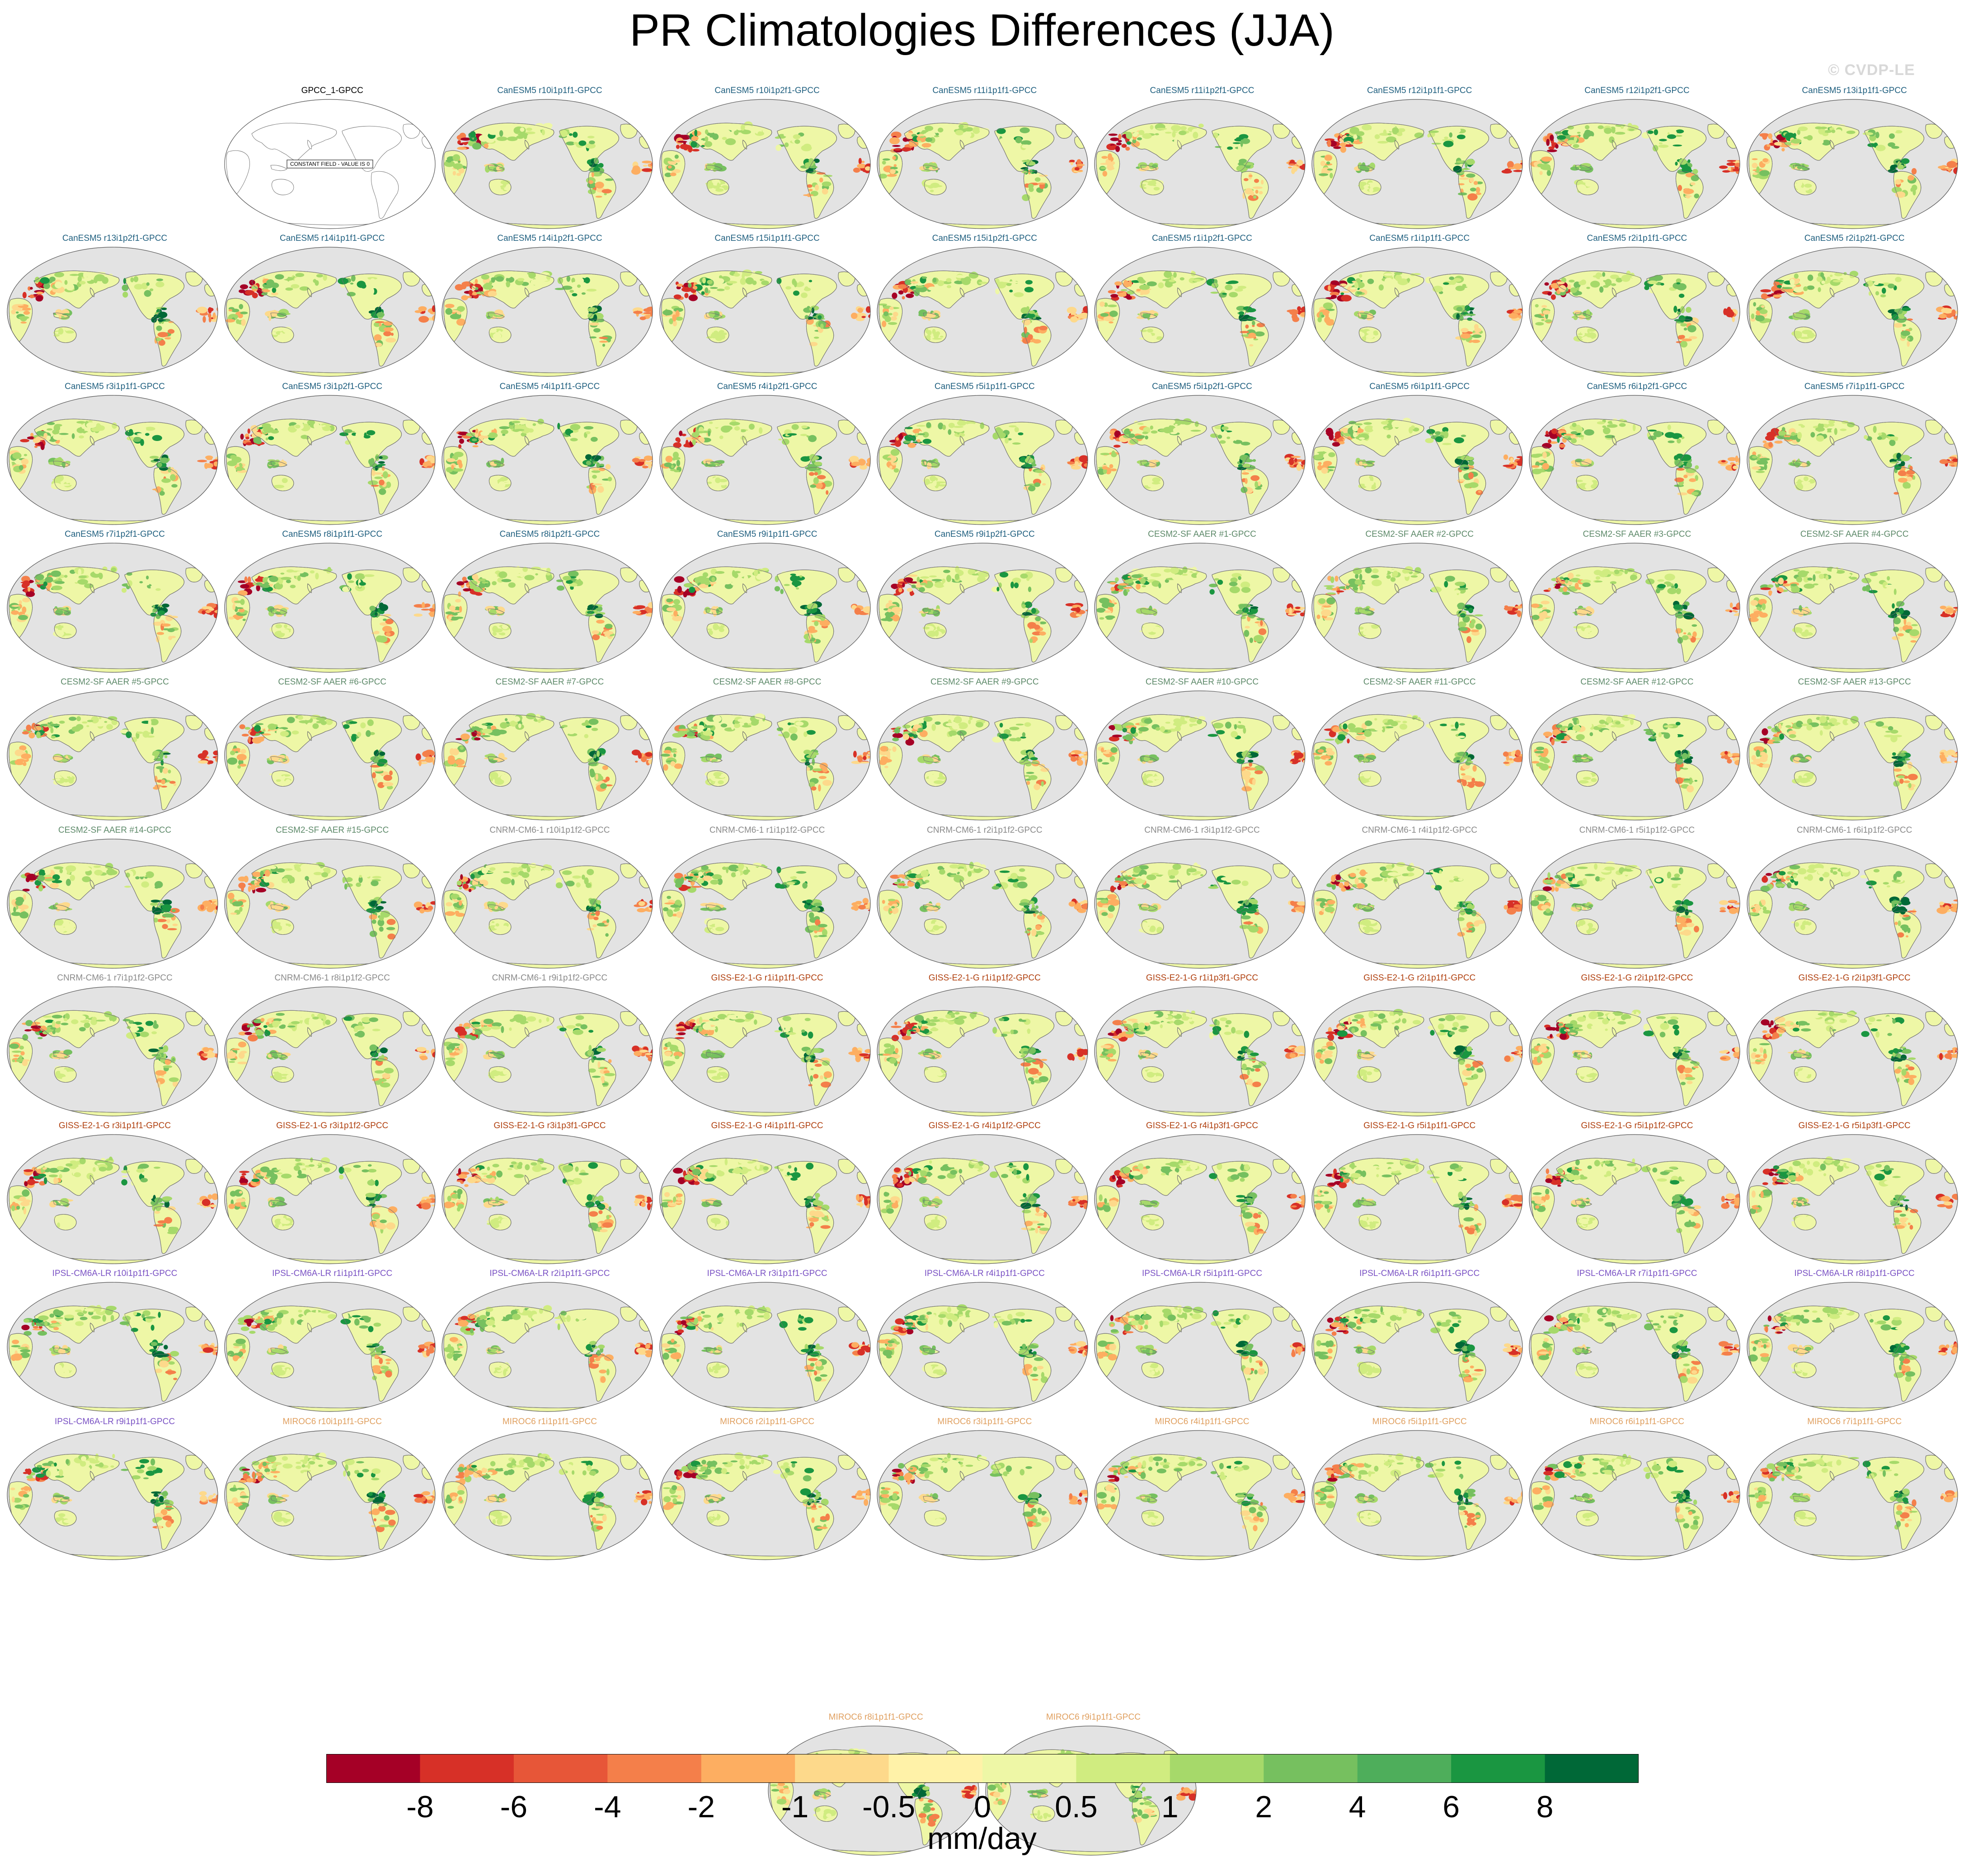 This screenshot has width=1964, height=1876. What do you see at coordinates (1200, 164) in the screenshot?
I see `map-border` at bounding box center [1200, 164].